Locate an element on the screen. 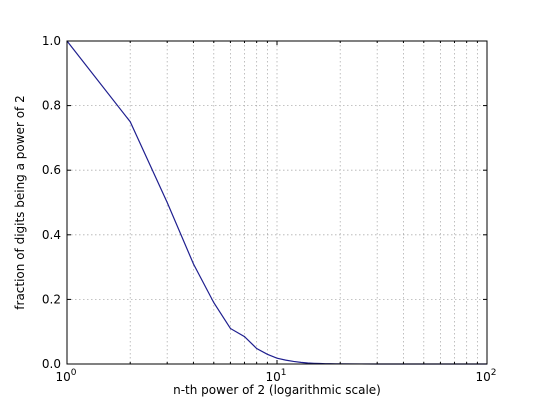 The height and width of the screenshot is (405, 540). y-tick-label: 0.6 is located at coordinates (51, 170).